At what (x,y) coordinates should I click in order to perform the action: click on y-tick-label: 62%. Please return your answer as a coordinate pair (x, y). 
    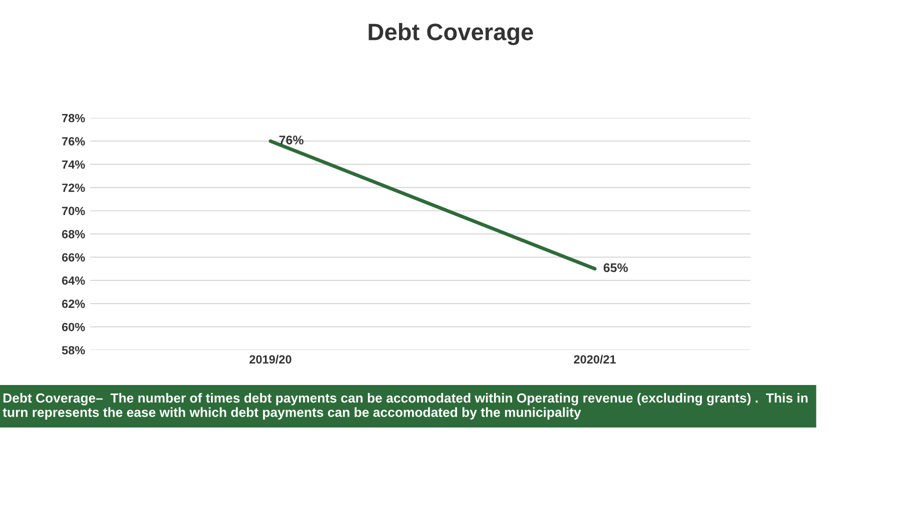
    Looking at the image, I should click on (73, 304).